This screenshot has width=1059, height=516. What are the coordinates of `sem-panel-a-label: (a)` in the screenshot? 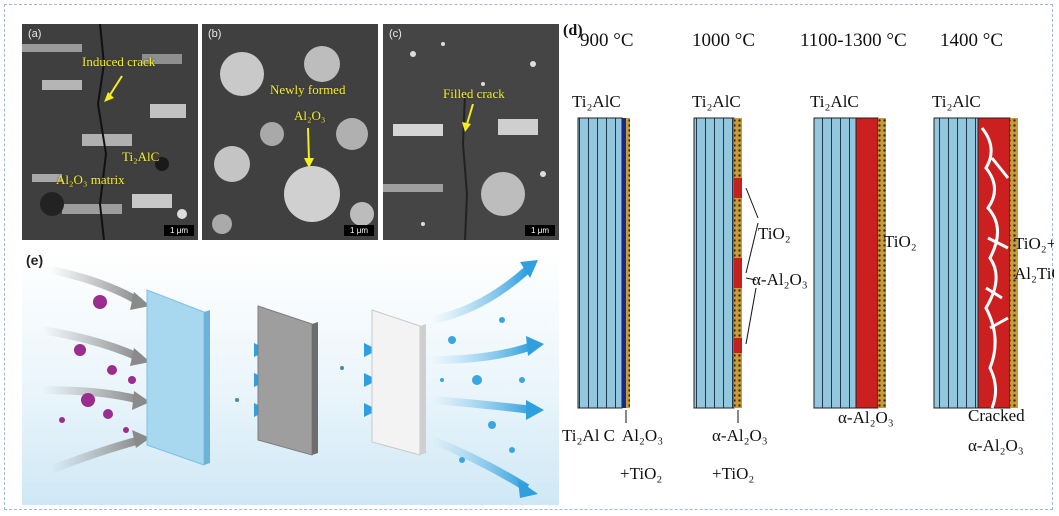 It's located at (35, 34).